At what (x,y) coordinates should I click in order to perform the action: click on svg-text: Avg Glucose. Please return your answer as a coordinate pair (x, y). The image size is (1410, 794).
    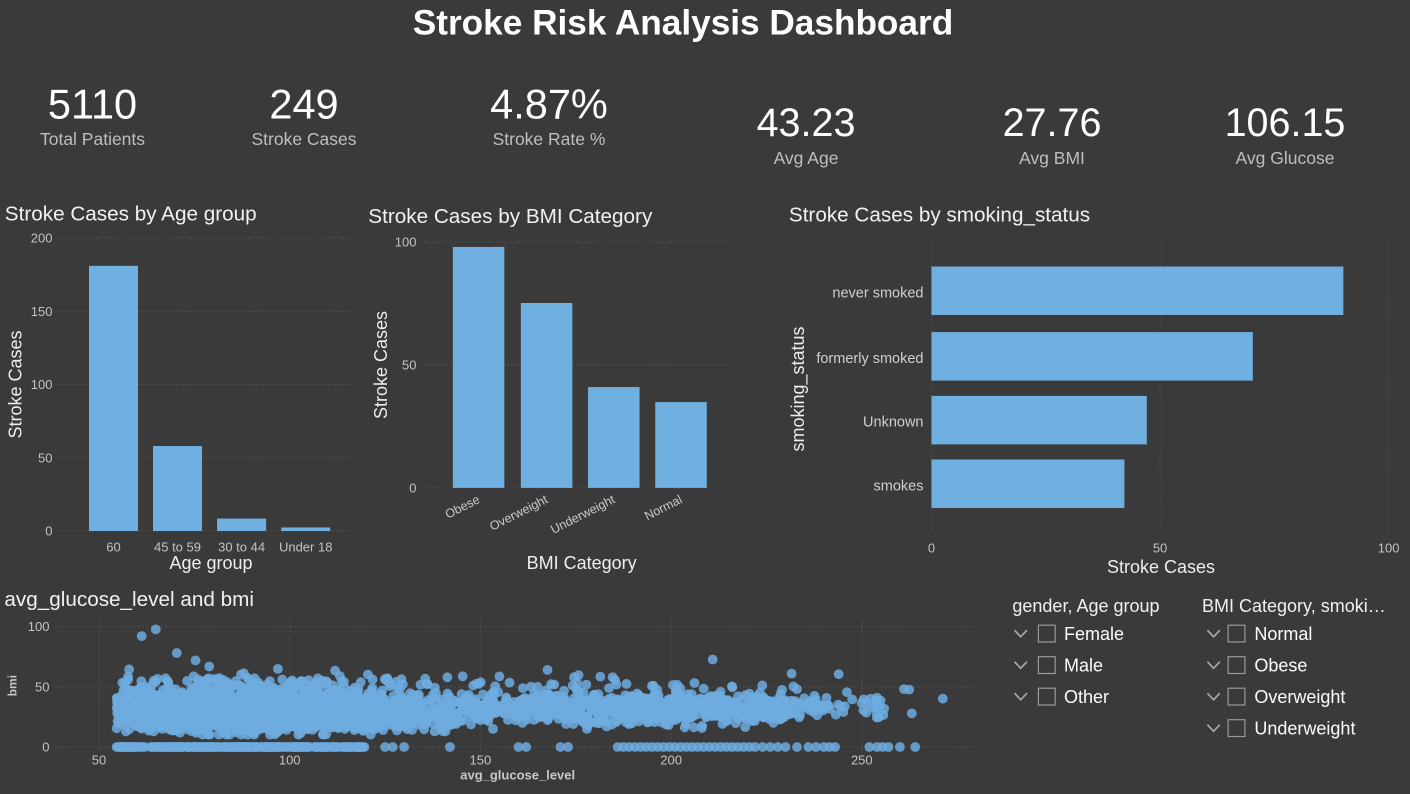
    Looking at the image, I should click on (1285, 158).